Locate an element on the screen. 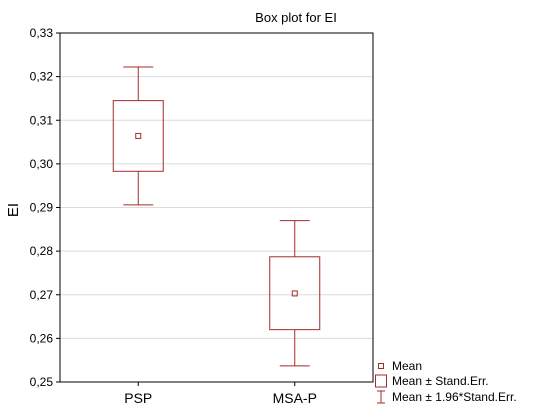 The image size is (550, 415). legend-label: Mean ± 1.96*Stand.Err. is located at coordinates (454, 397).